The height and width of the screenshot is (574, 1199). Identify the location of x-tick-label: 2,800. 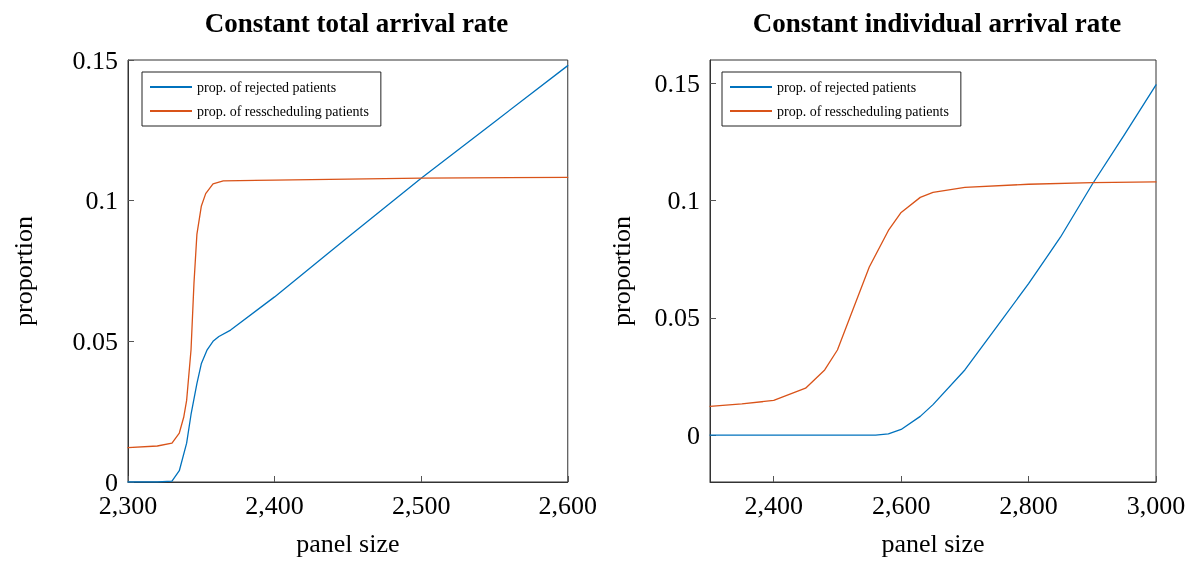
(1028, 505).